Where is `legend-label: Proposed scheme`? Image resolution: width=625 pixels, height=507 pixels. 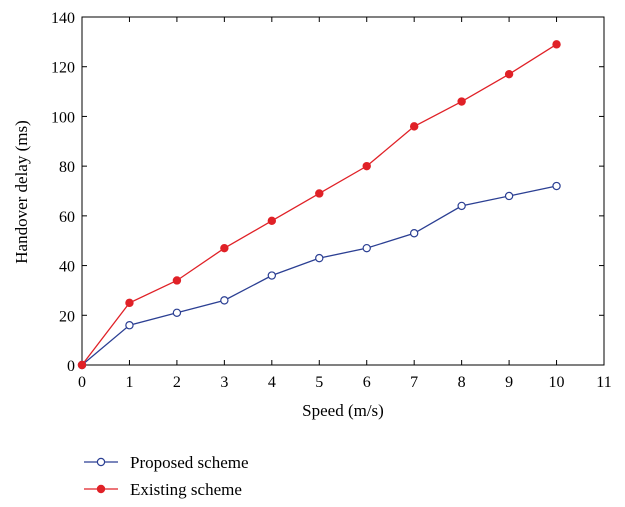 legend-label: Proposed scheme is located at coordinates (189, 462).